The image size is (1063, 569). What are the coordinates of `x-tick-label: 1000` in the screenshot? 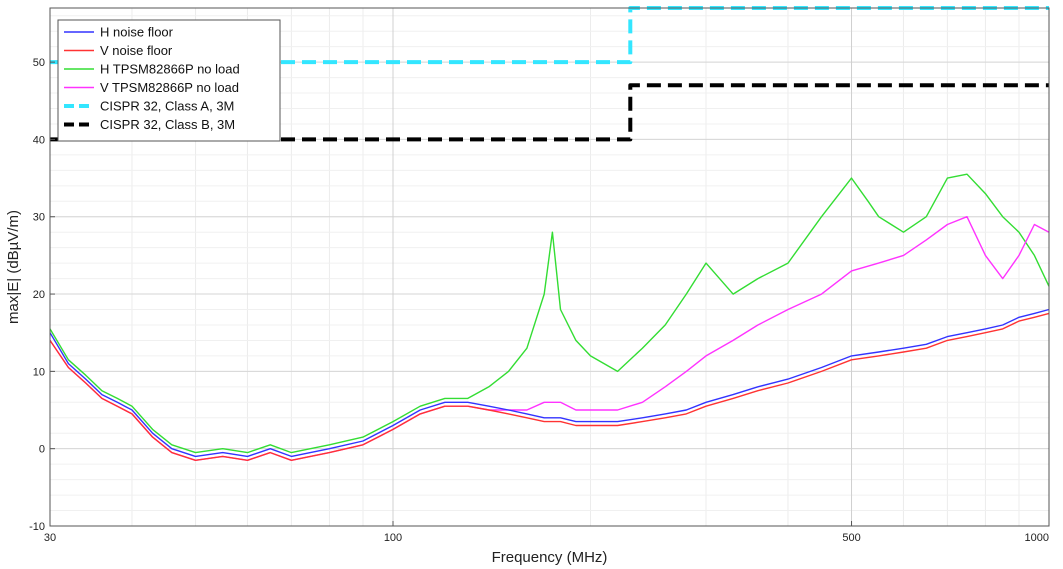 It's located at (1037, 538).